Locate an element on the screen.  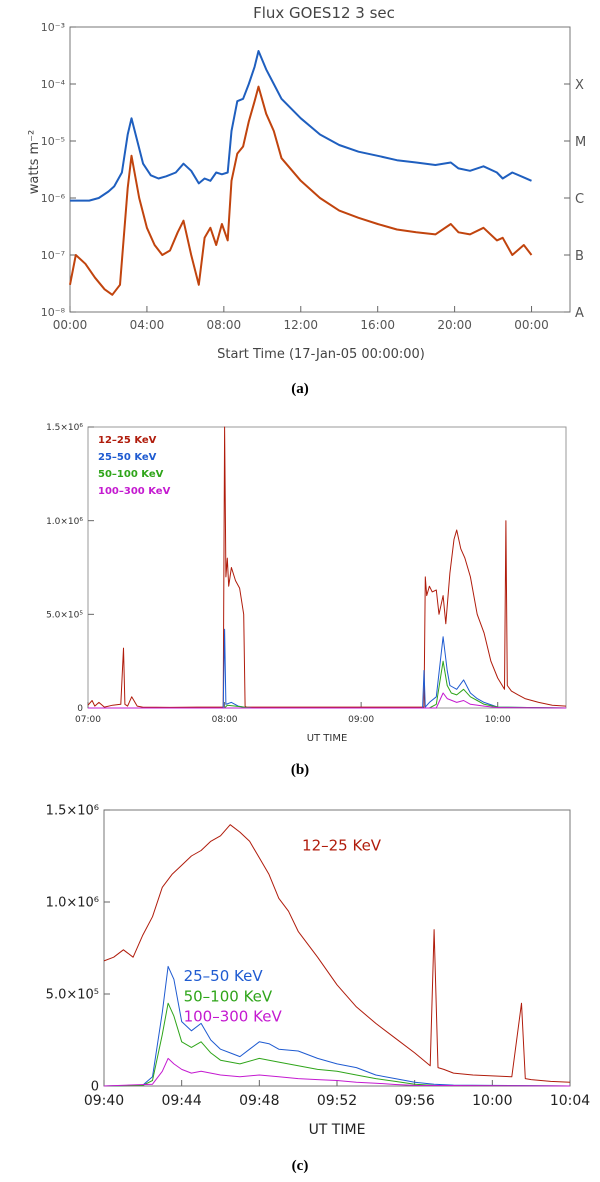
x-tick-label: 12:00 is located at coordinates (300, 325).